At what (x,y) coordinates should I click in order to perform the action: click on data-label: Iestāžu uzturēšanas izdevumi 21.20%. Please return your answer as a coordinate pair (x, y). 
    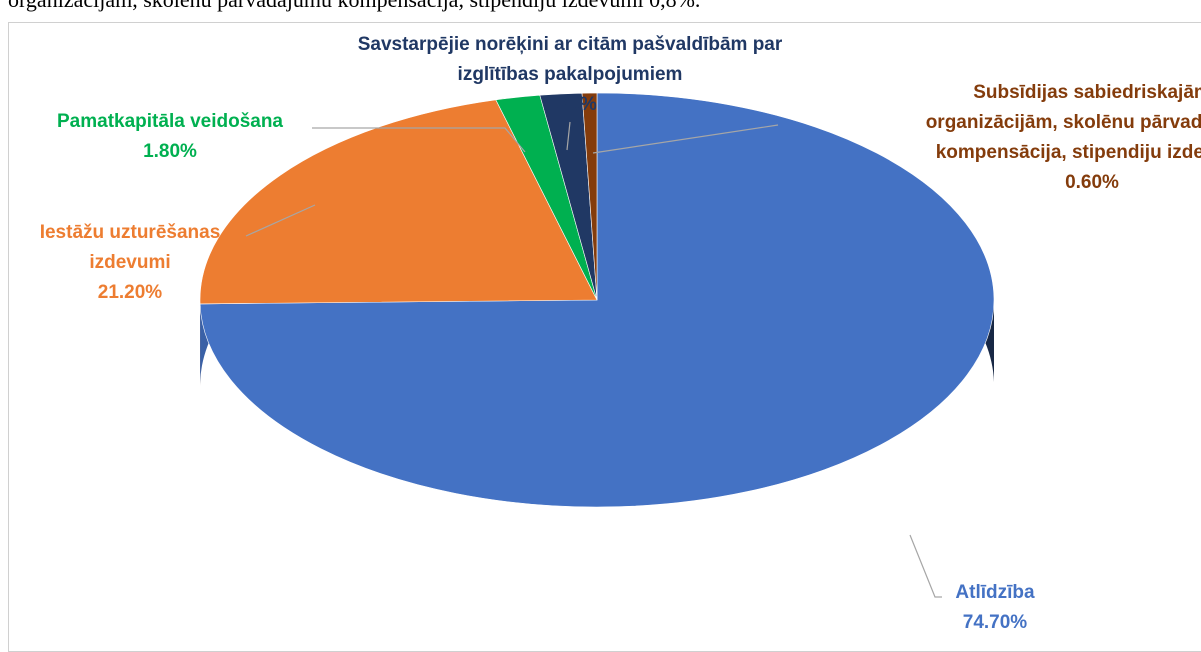
    Looking at the image, I should click on (130, 263).